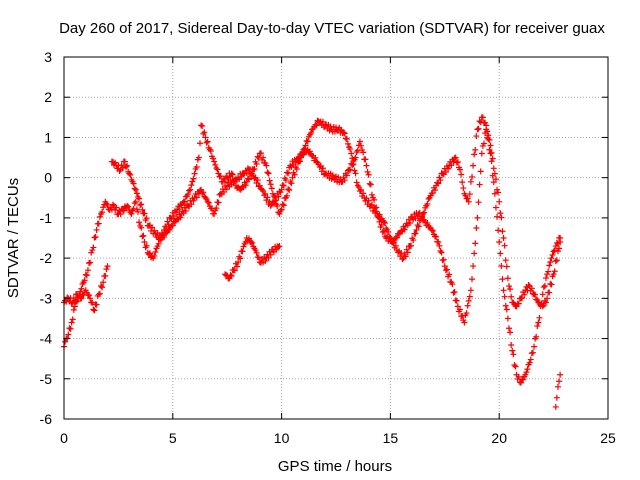 The height and width of the screenshot is (480, 640). What do you see at coordinates (499, 438) in the screenshot?
I see `x-tick-label: 20` at bounding box center [499, 438].